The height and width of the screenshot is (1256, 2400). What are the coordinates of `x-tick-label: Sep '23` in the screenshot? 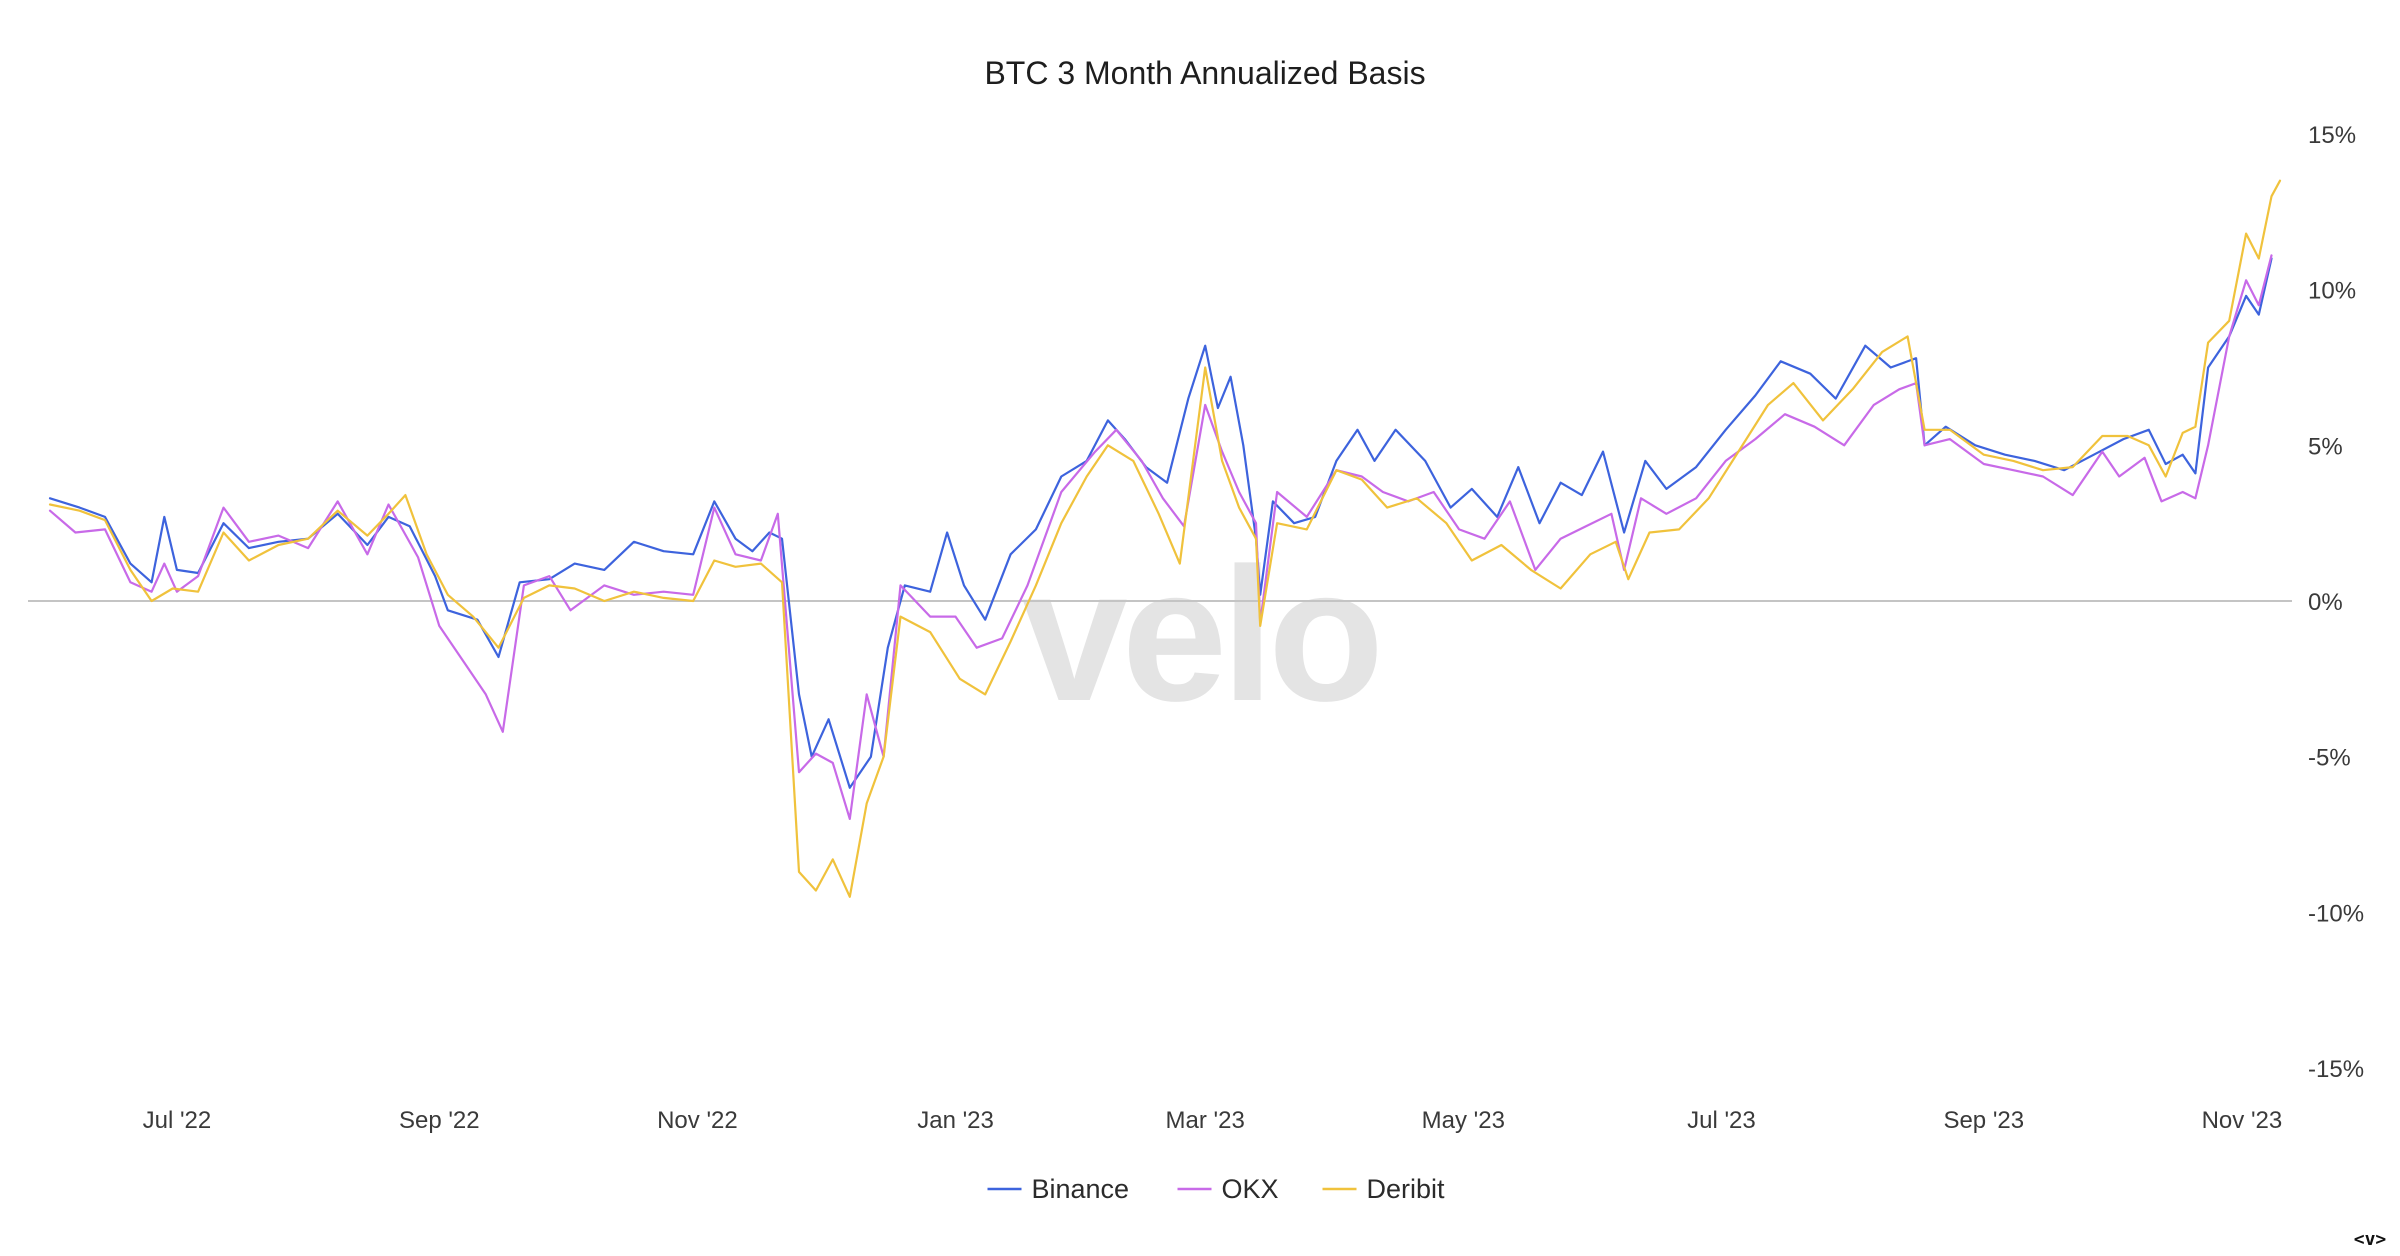 It's located at (1983, 1120).